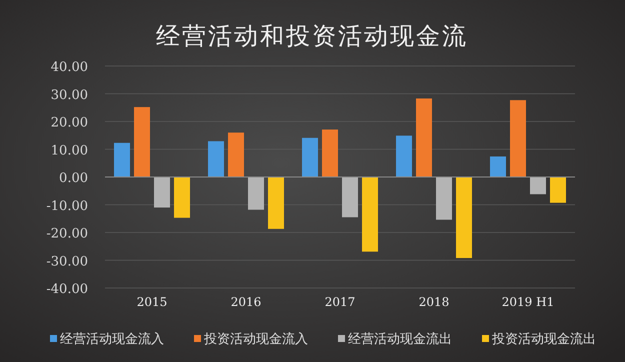  What do you see at coordinates (434, 302) in the screenshot?
I see `x-tick-label: 2018` at bounding box center [434, 302].